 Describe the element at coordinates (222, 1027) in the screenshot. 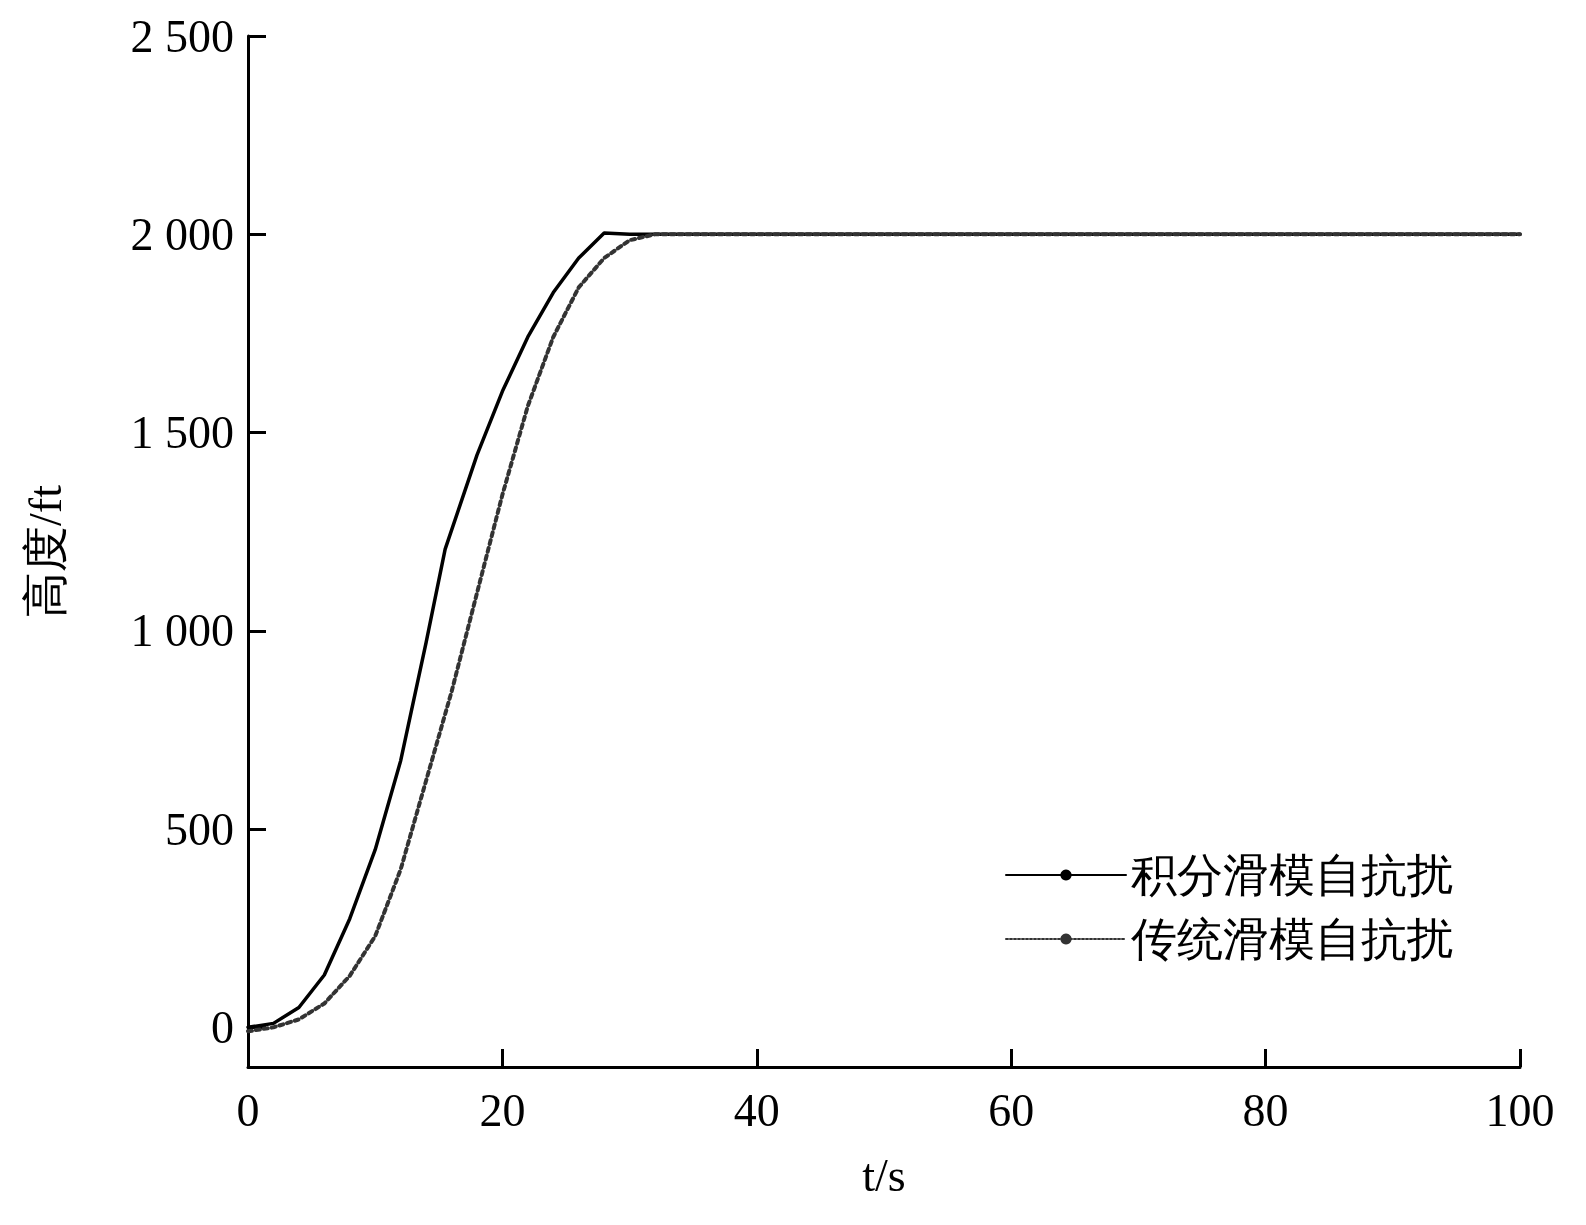

I see `y-tick-label: 0` at that location.